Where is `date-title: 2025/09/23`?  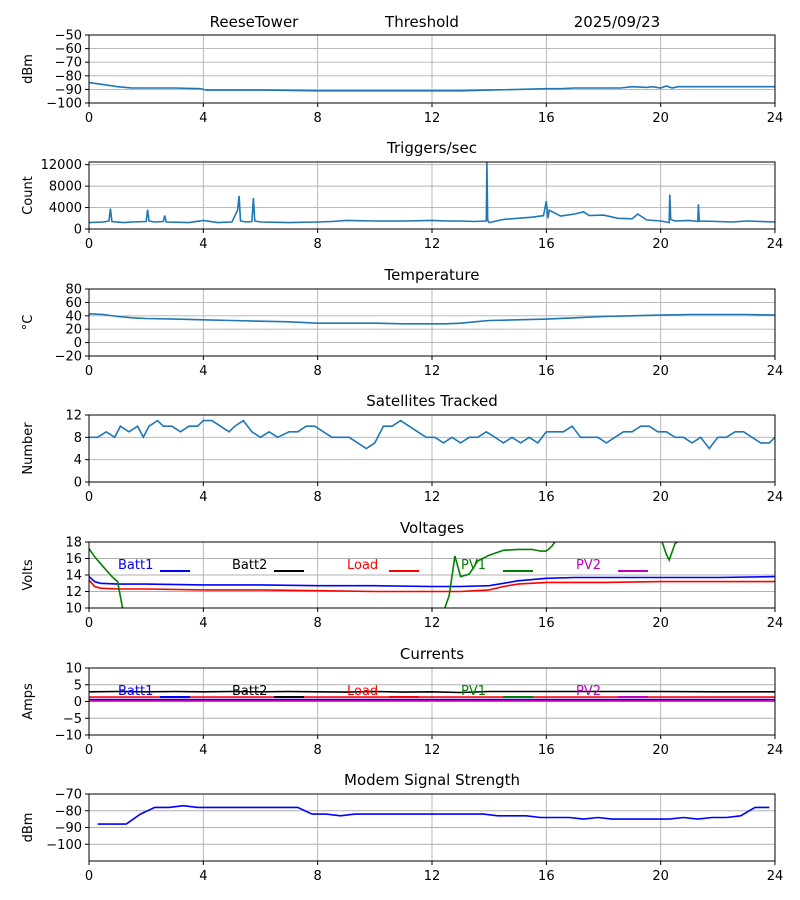 date-title: 2025/09/23 is located at coordinates (617, 22).